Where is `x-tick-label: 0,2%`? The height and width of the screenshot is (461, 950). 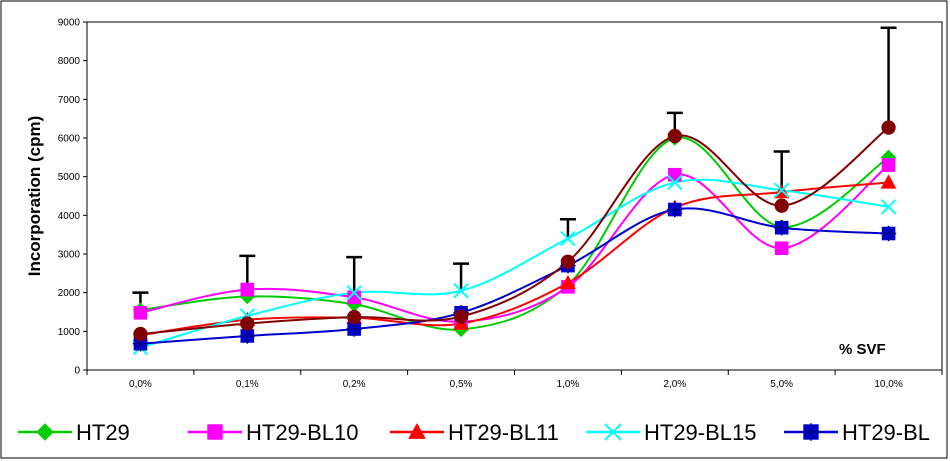
x-tick-label: 0,2% is located at coordinates (354, 384).